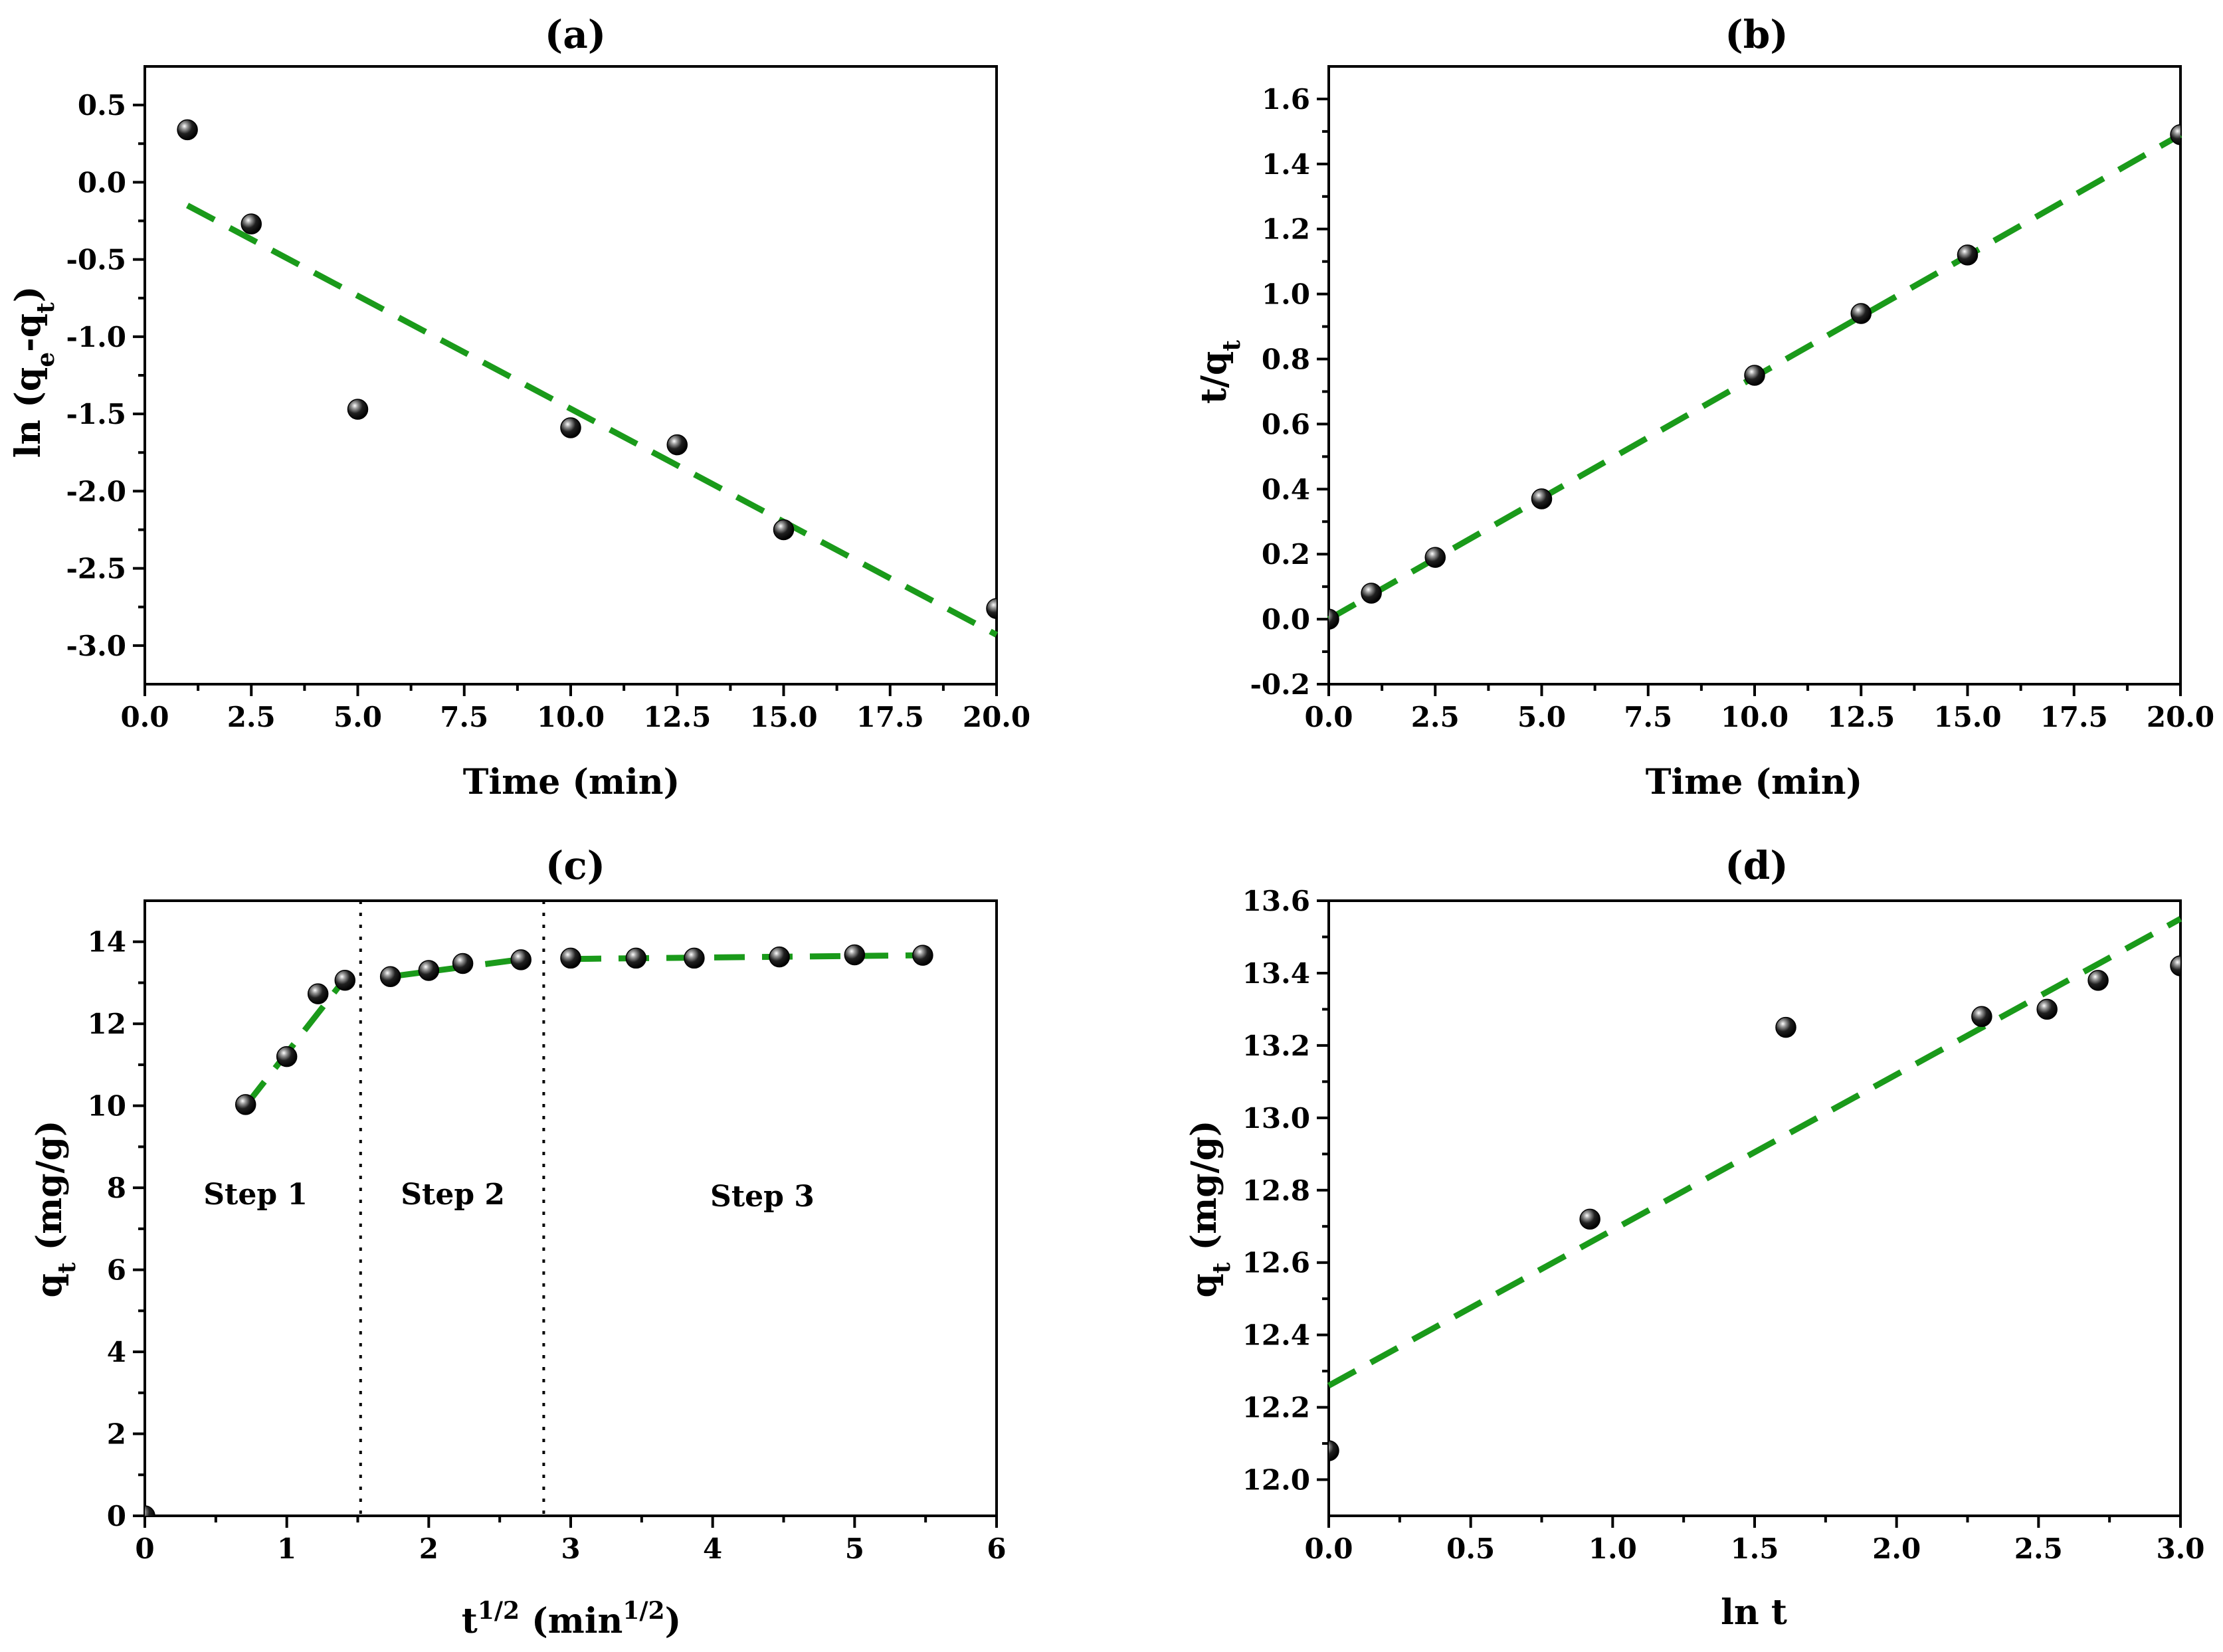  Describe the element at coordinates (1754, 782) in the screenshot. I see `panel-b-xlabel: Time (min)` at that location.